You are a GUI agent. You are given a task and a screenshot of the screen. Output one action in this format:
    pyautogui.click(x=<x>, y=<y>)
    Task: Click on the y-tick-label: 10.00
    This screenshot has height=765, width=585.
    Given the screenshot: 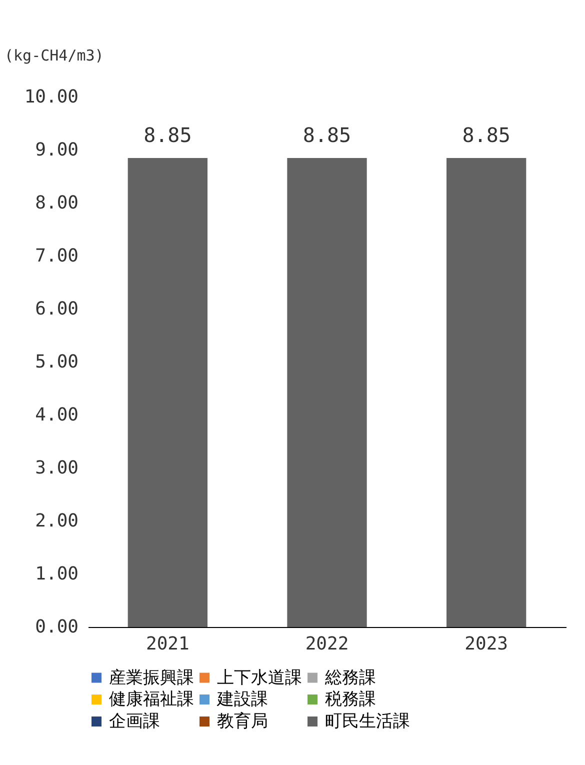 What is the action you would take?
    pyautogui.click(x=51, y=97)
    